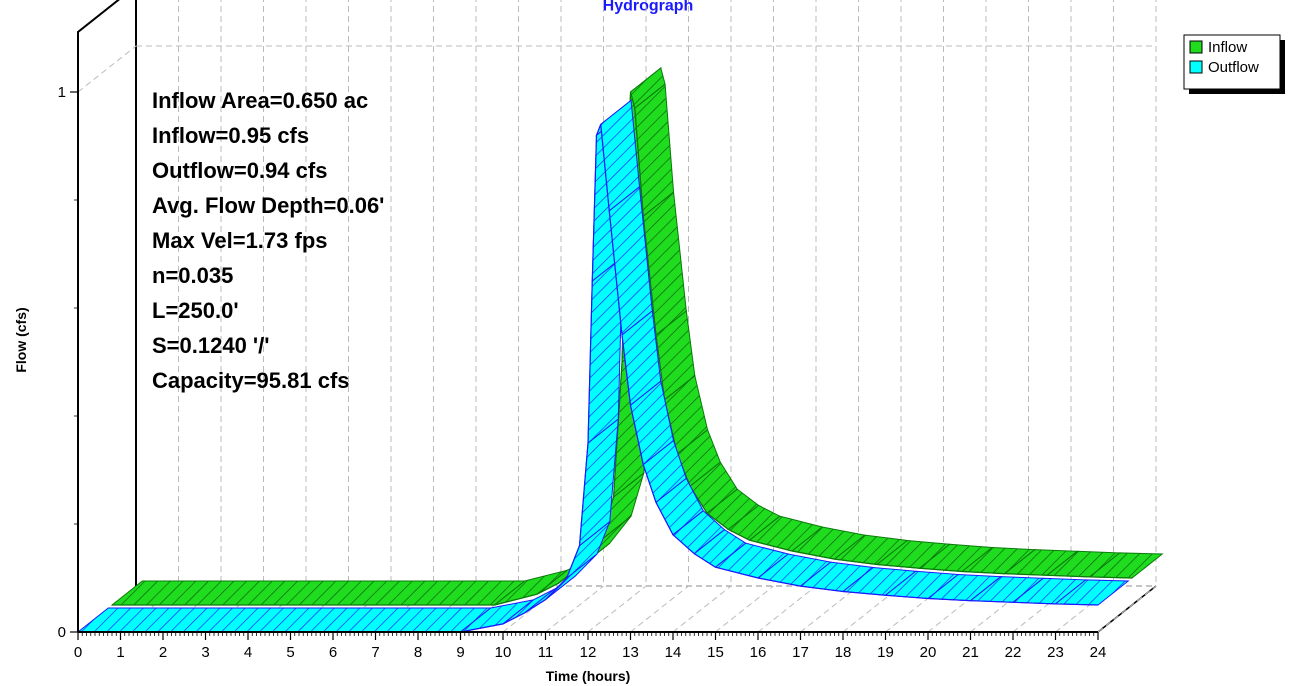  I want to click on x-tick-label: 11, so click(546, 652).